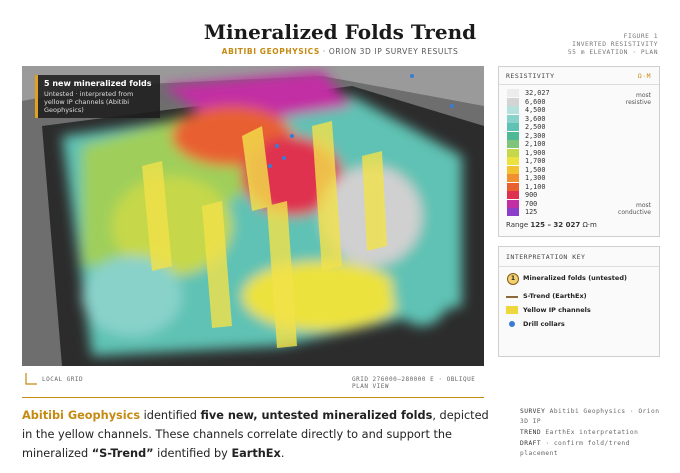 This screenshot has height=473, width=680. I want to click on note: SURVEY Abitibi Geophysics · Orion 3D IP, so click(590, 417).